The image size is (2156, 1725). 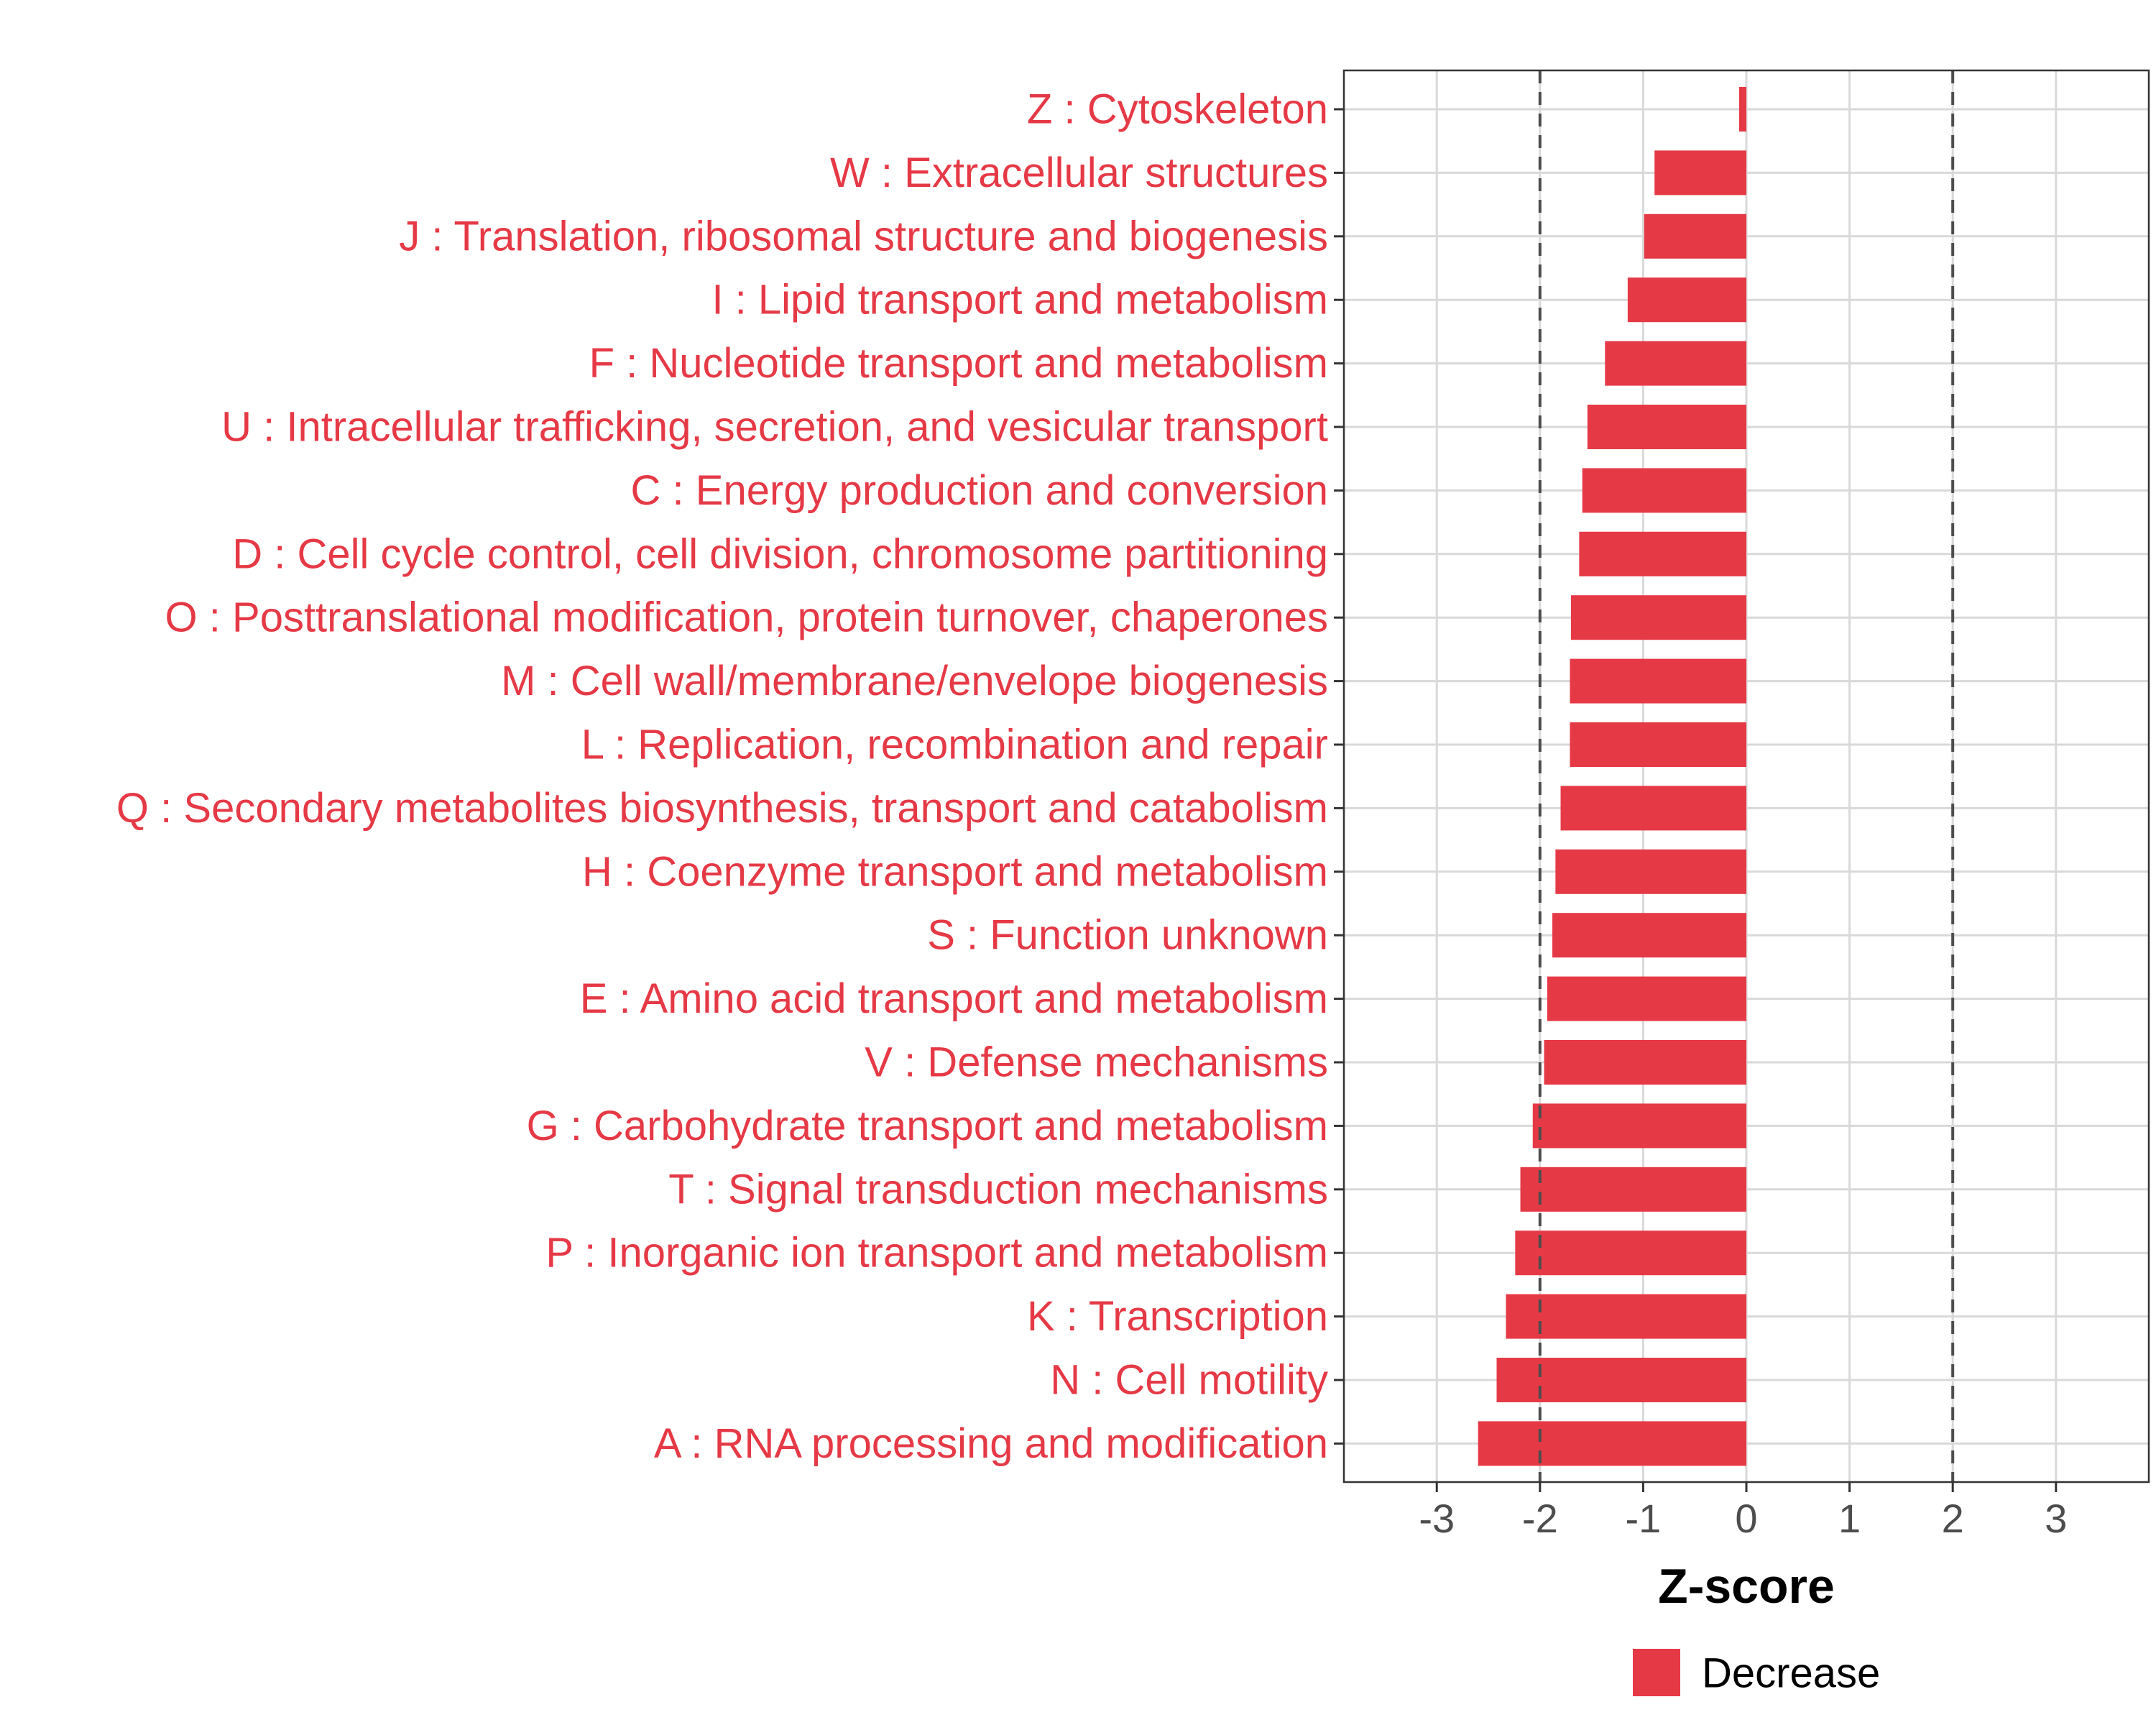 I want to click on category-label: A : RNA processing and modification, so click(x=991, y=1443).